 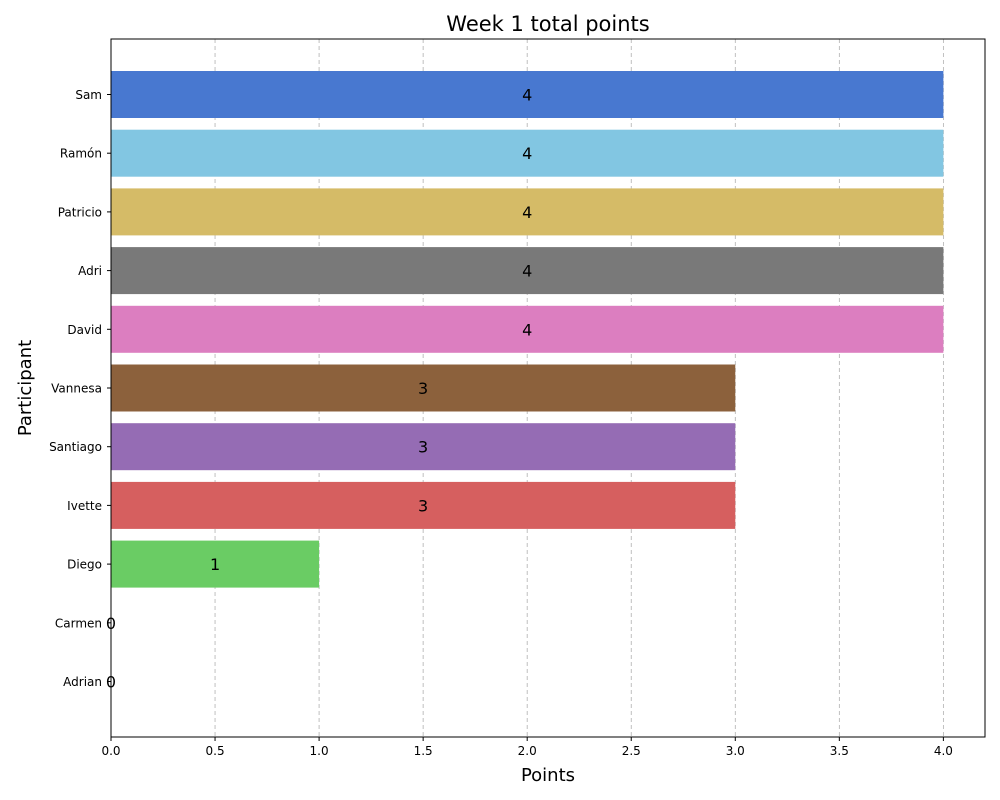 I want to click on bar-ramón, so click(x=527, y=153).